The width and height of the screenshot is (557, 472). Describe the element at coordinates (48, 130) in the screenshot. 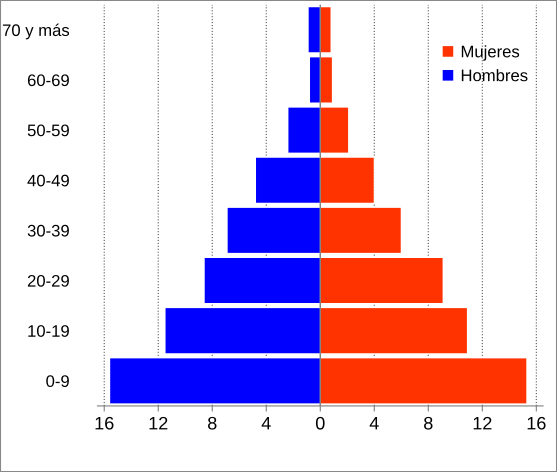

I see `y-tick-label: 50-59` at that location.